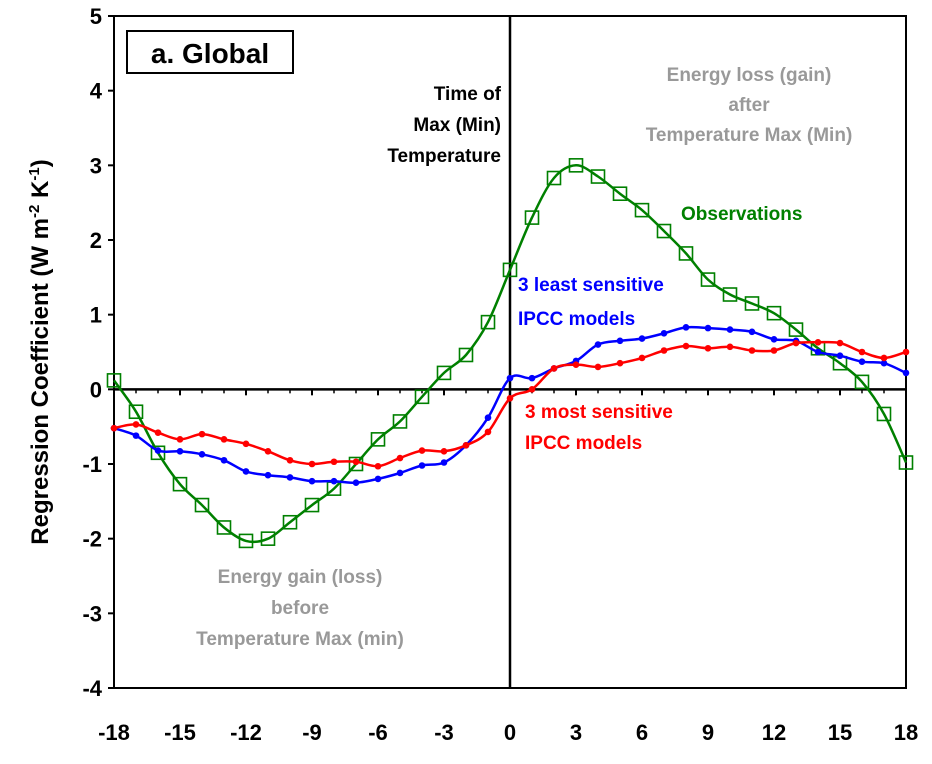 This screenshot has width=932, height=764. Describe the element at coordinates (749, 75) in the screenshot. I see `annotation-energy-after-line: Energy loss (gain)` at that location.